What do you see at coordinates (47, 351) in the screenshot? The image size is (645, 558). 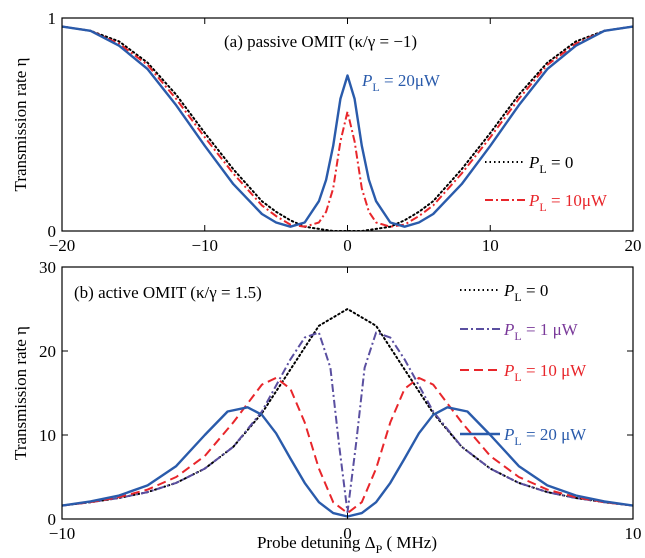 I see `y-tick-label-b: 20` at bounding box center [47, 351].